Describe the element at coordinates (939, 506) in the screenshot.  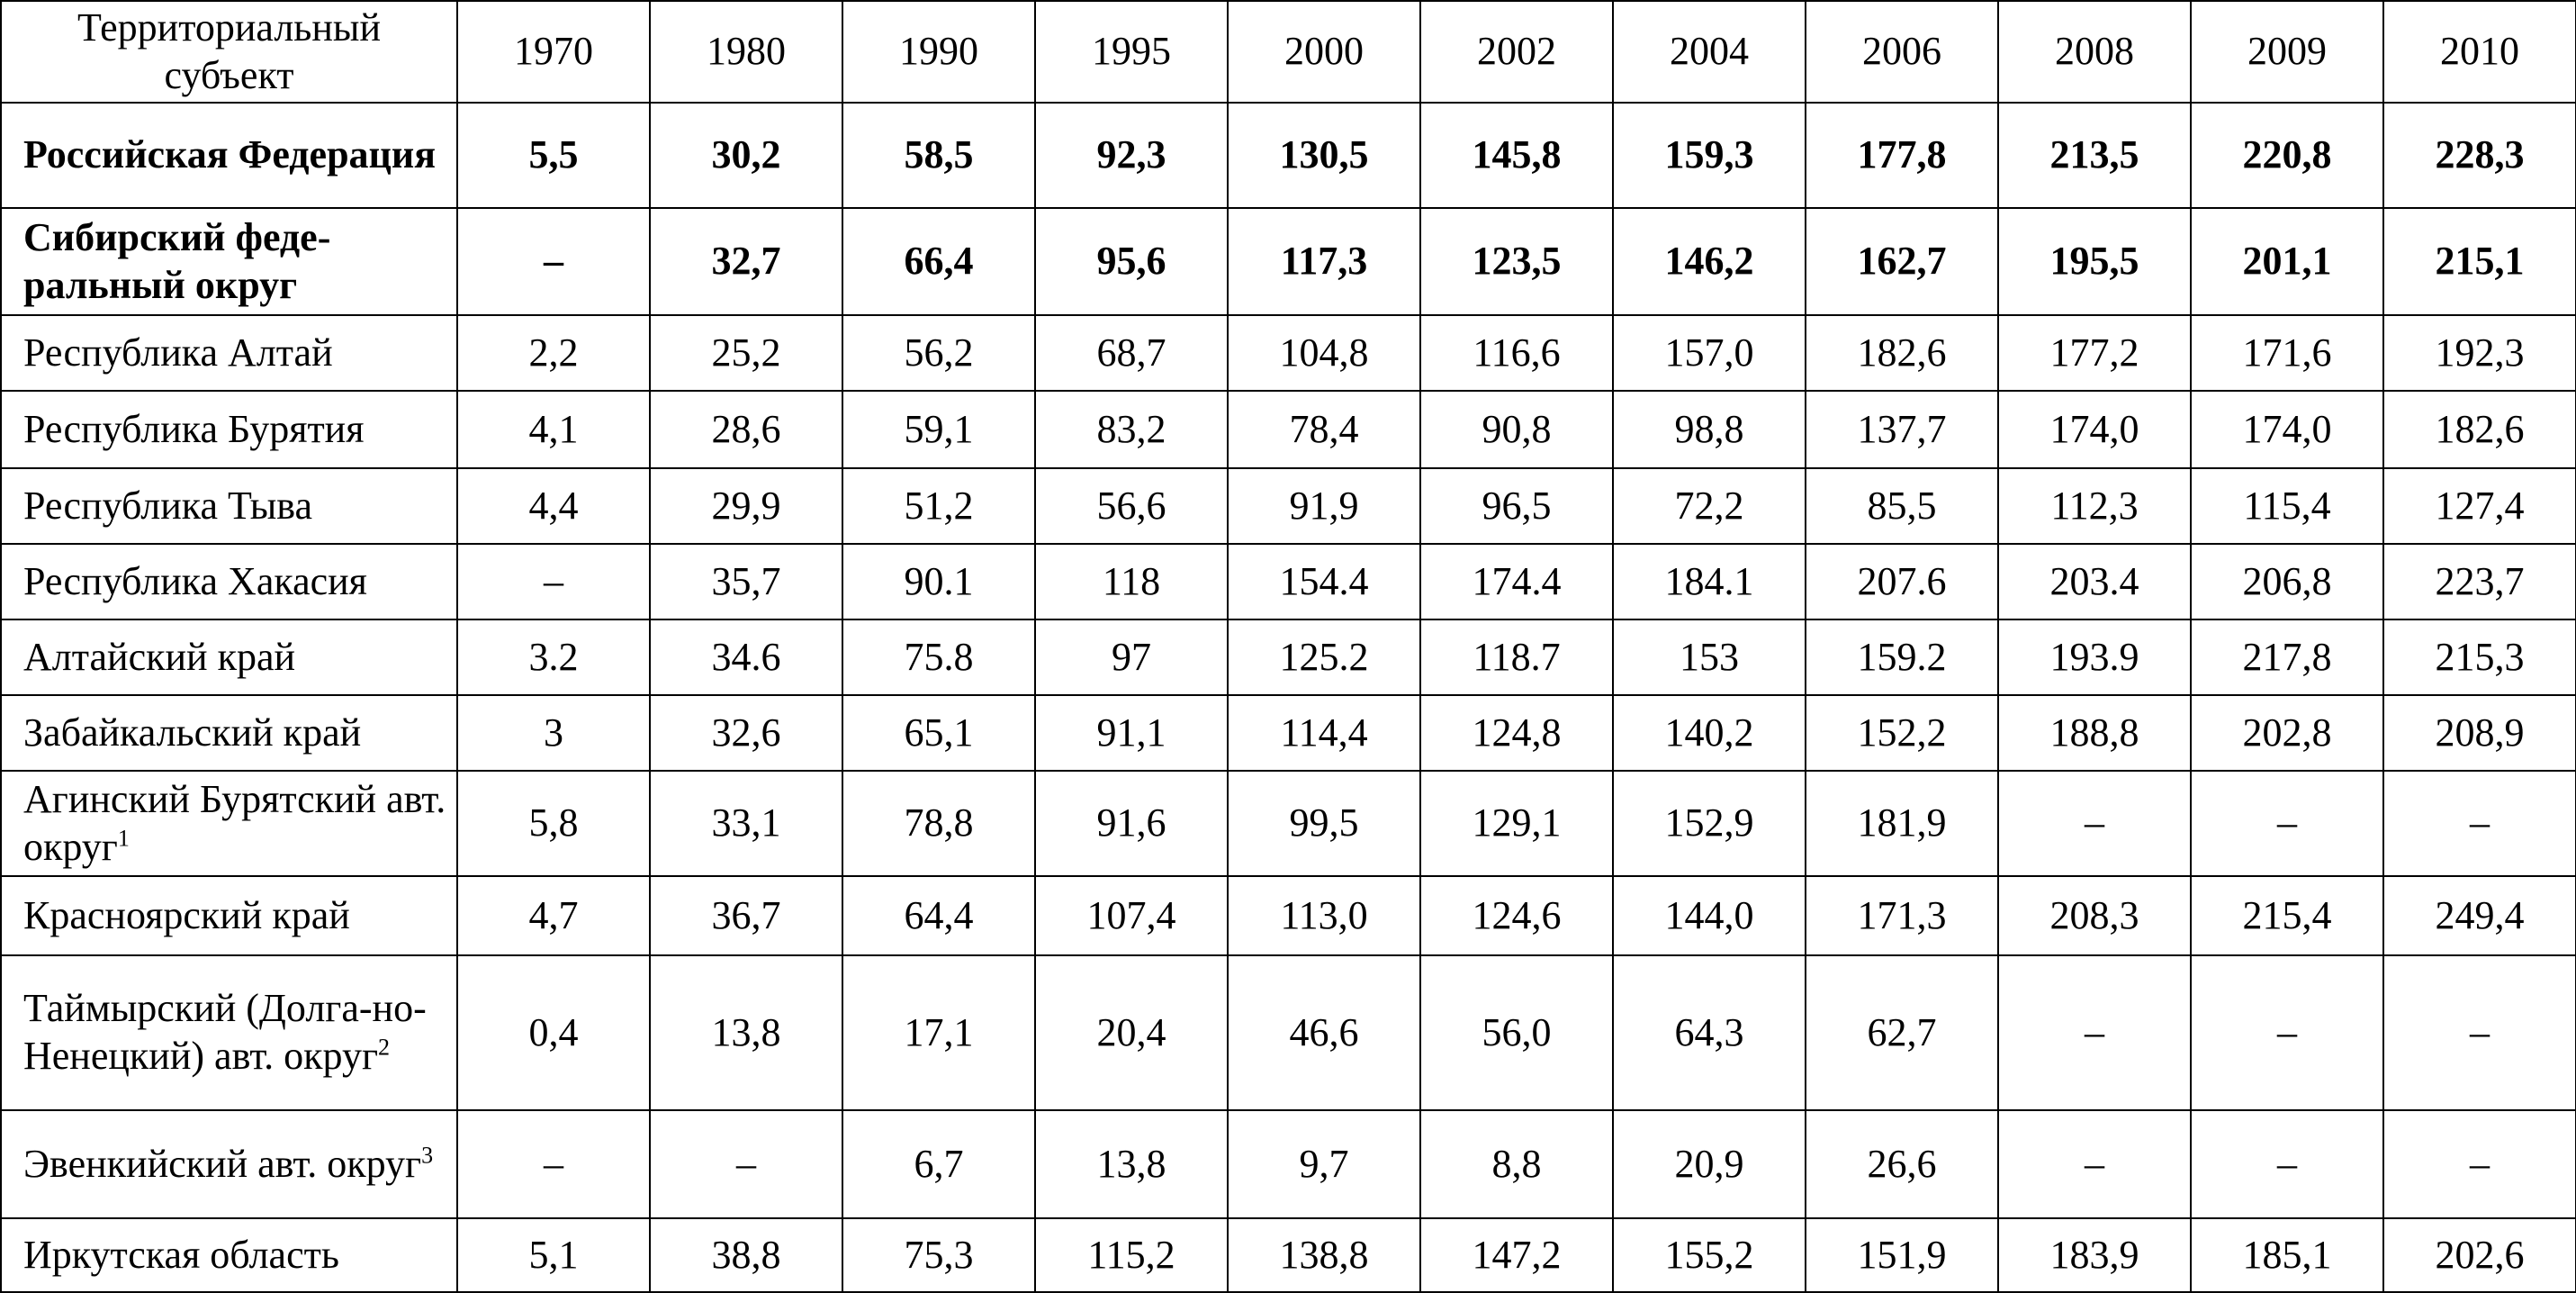
I see `value-cell: 51,2` at that location.